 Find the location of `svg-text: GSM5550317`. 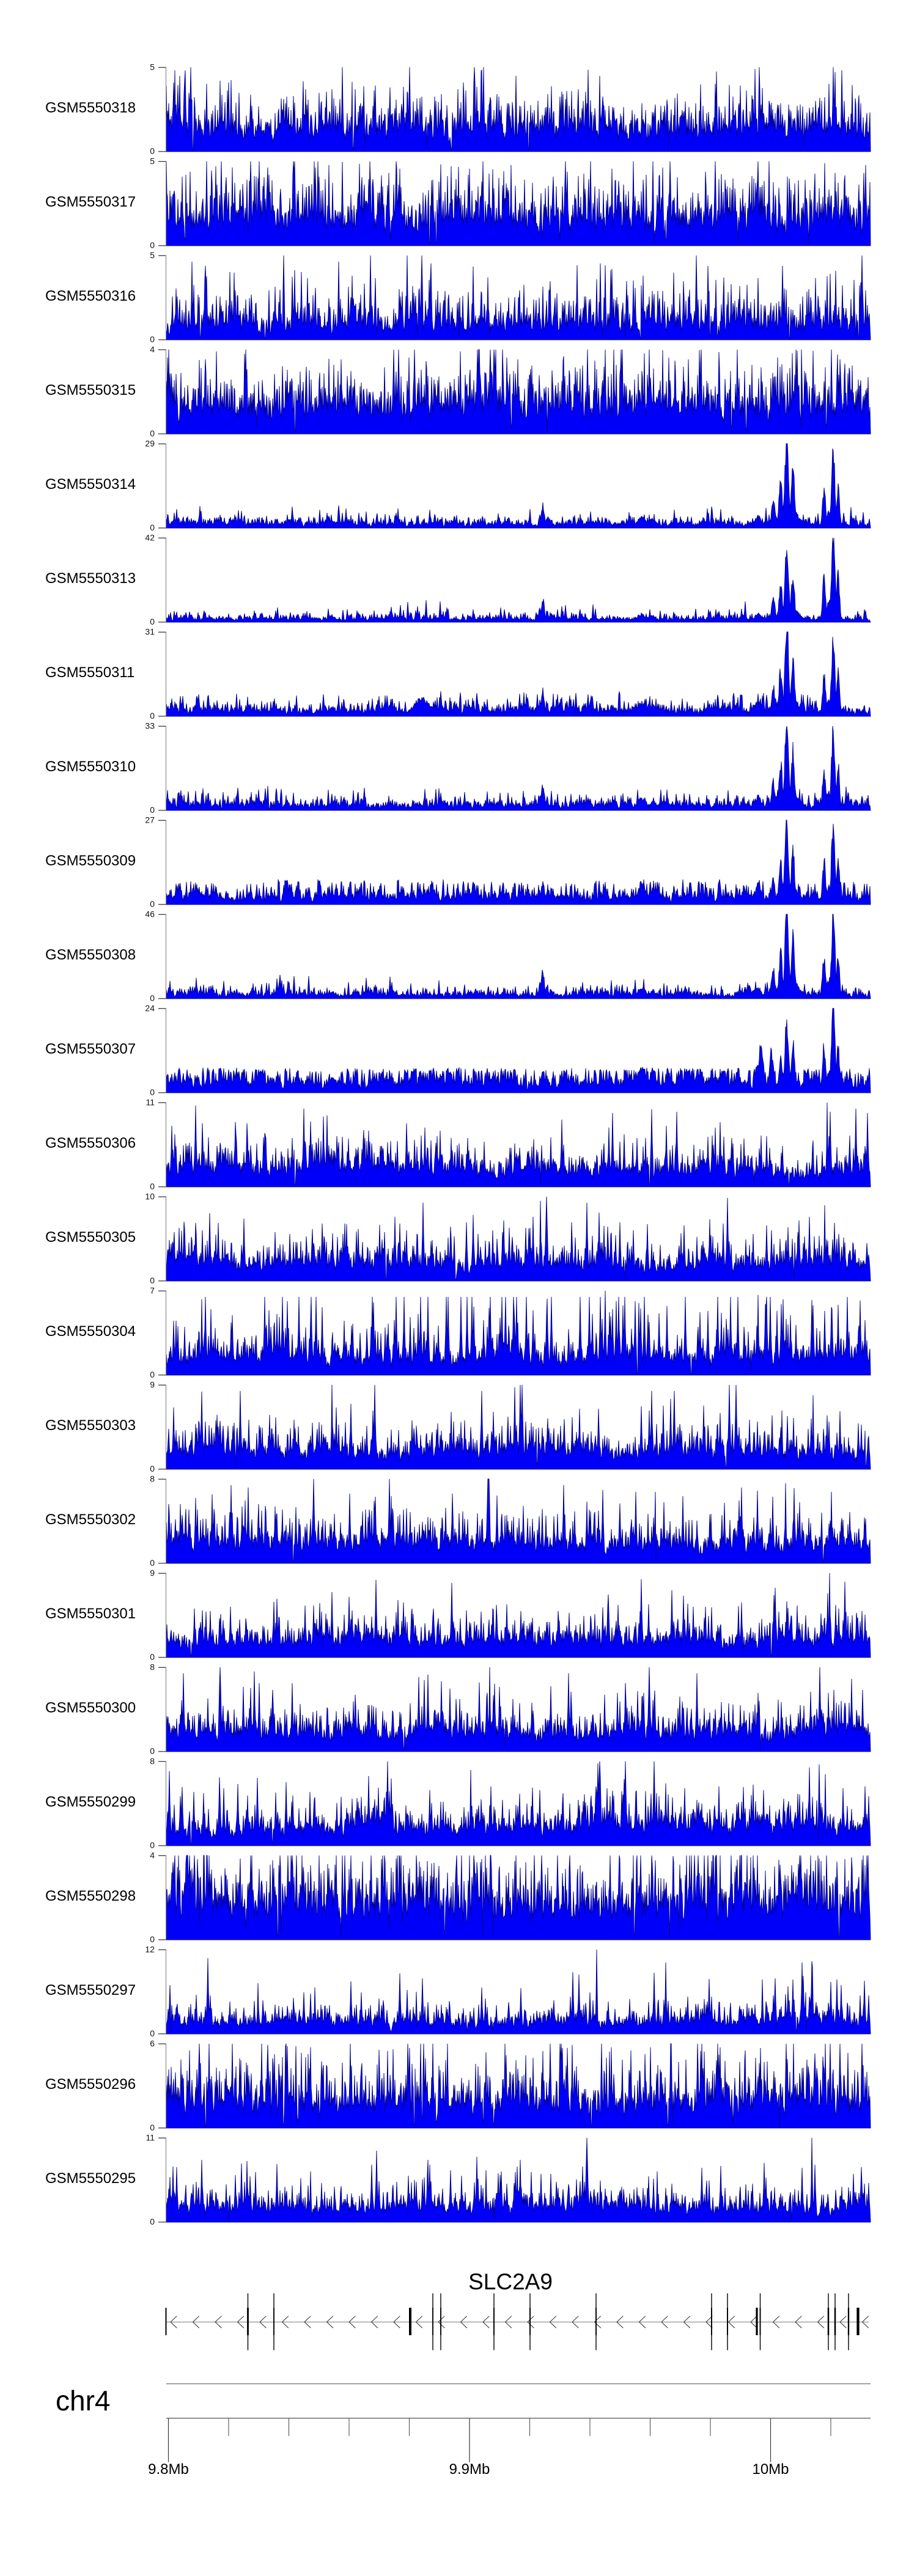

svg-text: GSM5550317 is located at coordinates (90, 202).